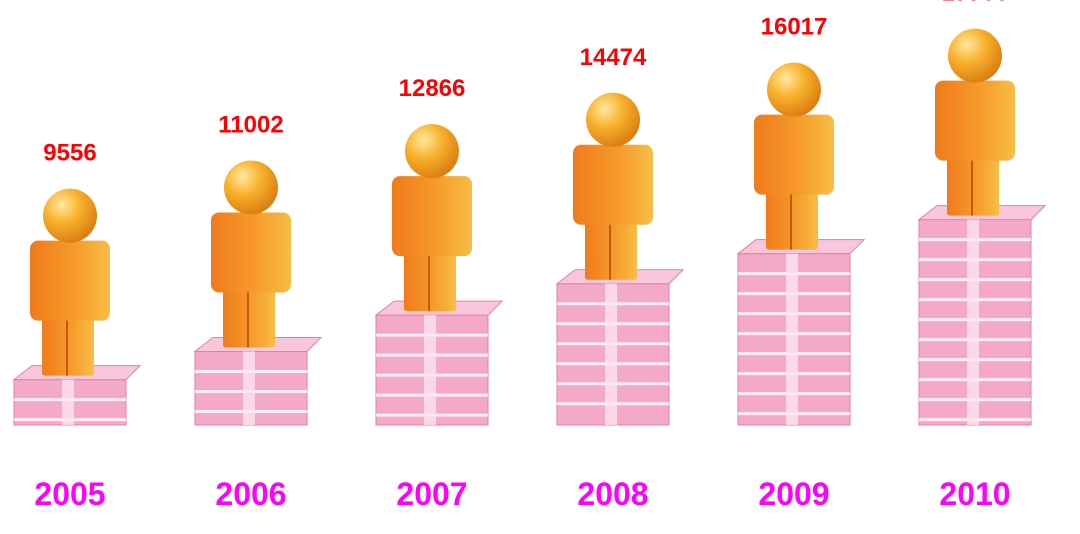 This screenshot has height=534, width=1080. What do you see at coordinates (612, 494) in the screenshot?
I see `category-label: 2008` at bounding box center [612, 494].